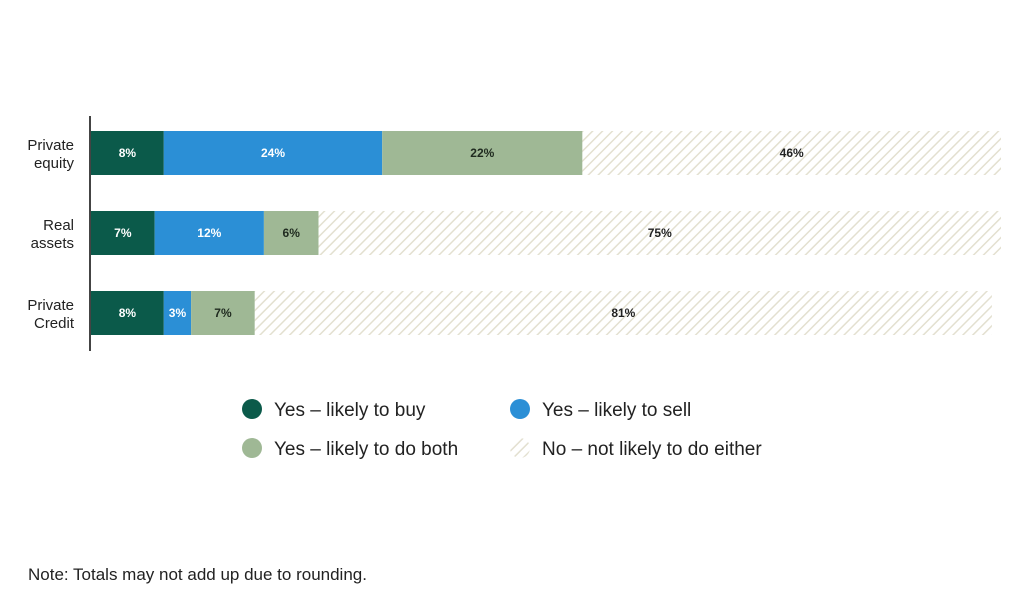  I want to click on bar-segment-private-credit-yes-likely-to-buy, so click(127, 313).